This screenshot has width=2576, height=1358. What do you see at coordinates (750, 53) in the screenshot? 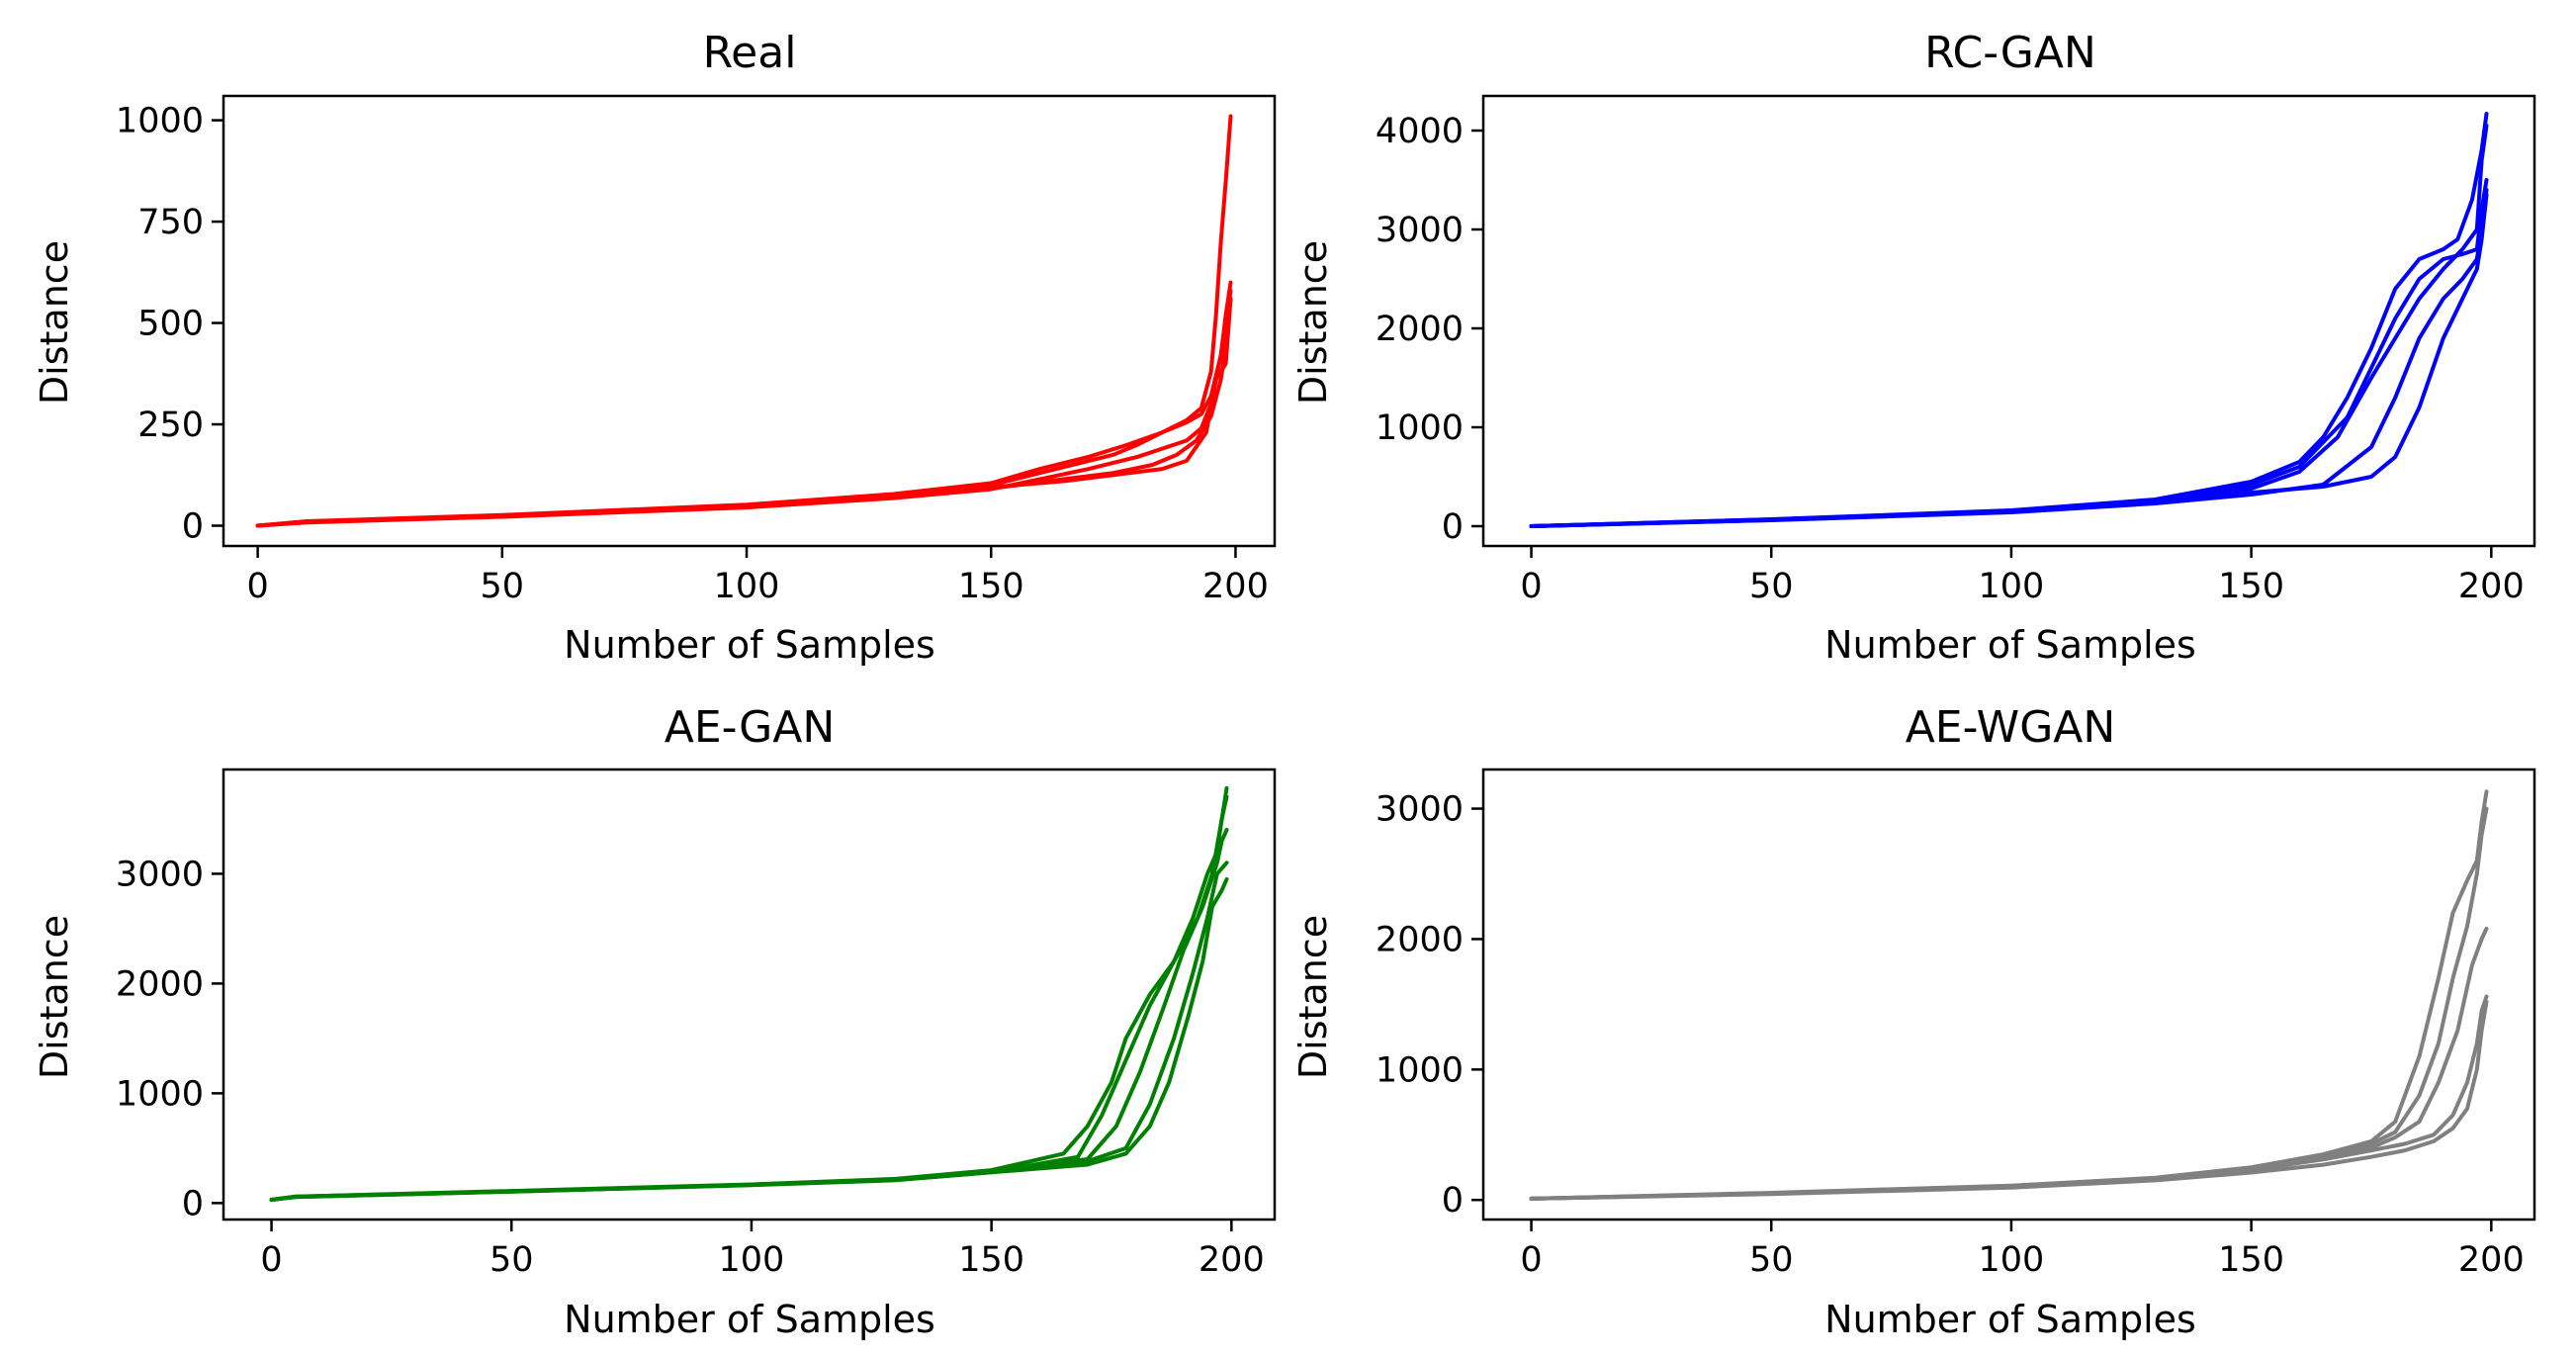
I see `subplot-title: Real` at bounding box center [750, 53].